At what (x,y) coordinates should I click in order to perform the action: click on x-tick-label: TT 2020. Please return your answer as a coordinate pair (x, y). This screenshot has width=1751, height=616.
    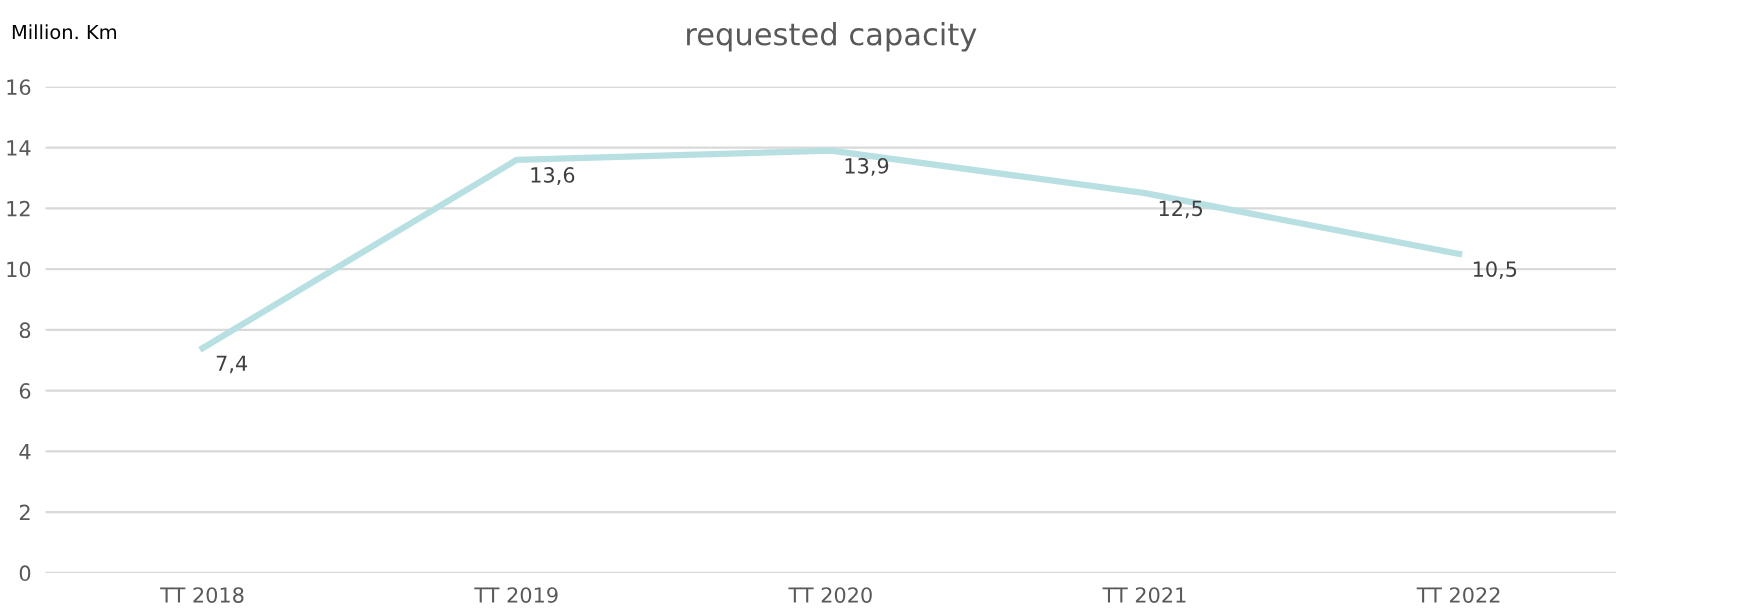
    Looking at the image, I should click on (830, 595).